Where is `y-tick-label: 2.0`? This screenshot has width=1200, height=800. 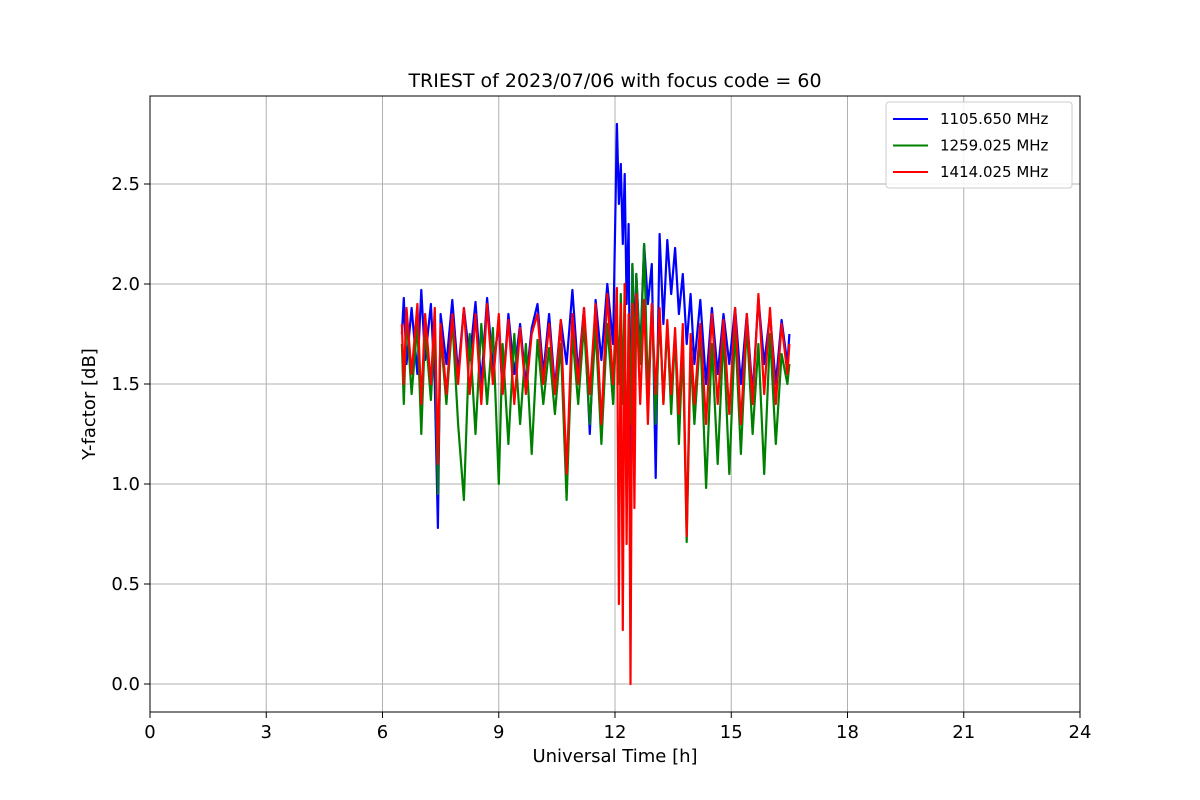 y-tick-label: 2.0 is located at coordinates (125, 284).